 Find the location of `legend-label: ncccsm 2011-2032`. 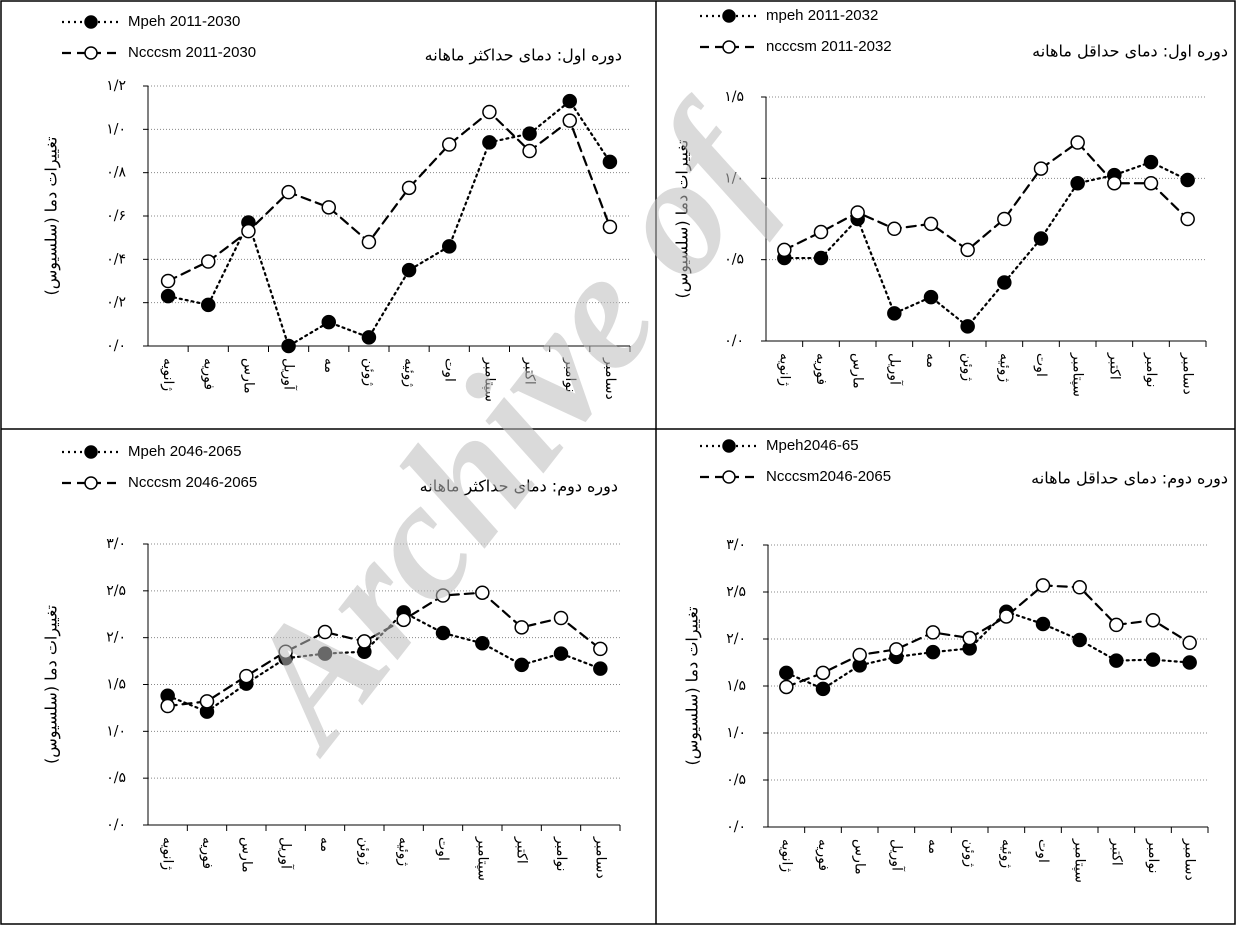

legend-label: ncccsm 2011-2032 is located at coordinates (829, 46).